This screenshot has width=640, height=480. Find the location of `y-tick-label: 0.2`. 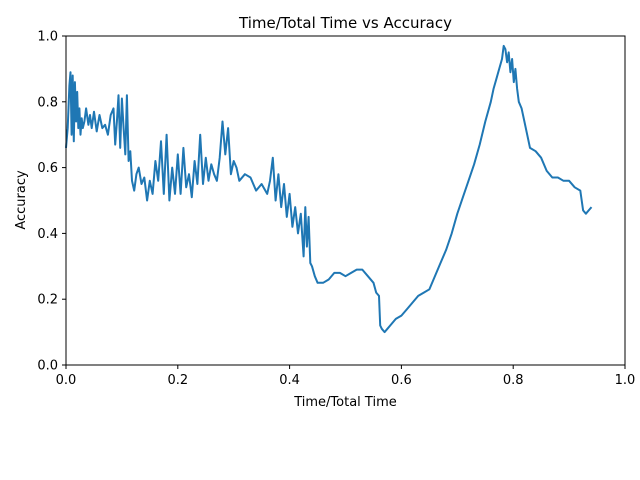

y-tick-label: 0.2 is located at coordinates (47, 300).